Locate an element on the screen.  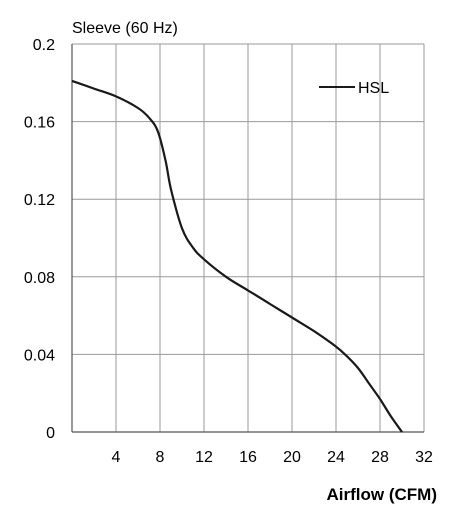
x-tick-label-2: 12 is located at coordinates (204, 457).